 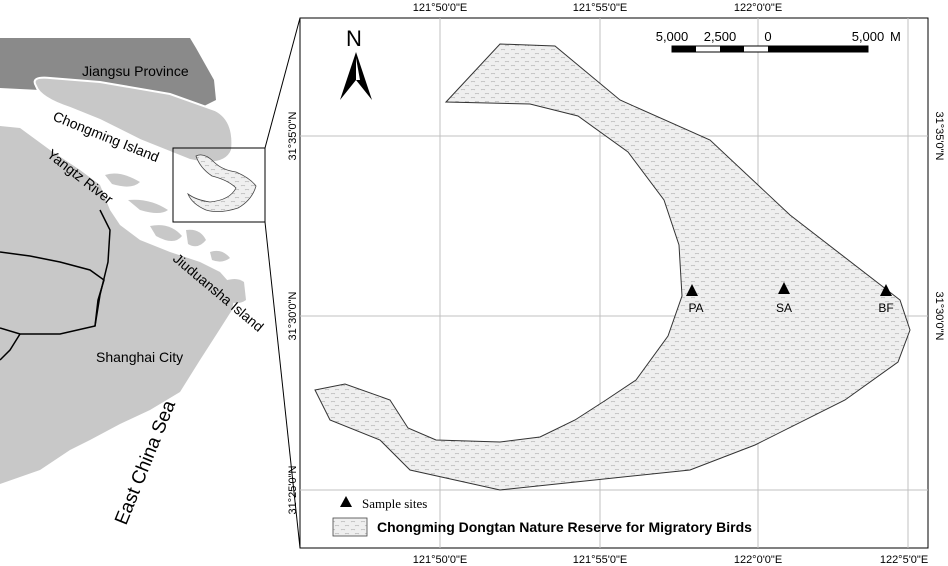 I want to click on jiuduansha-island-land, so click(x=234, y=291).